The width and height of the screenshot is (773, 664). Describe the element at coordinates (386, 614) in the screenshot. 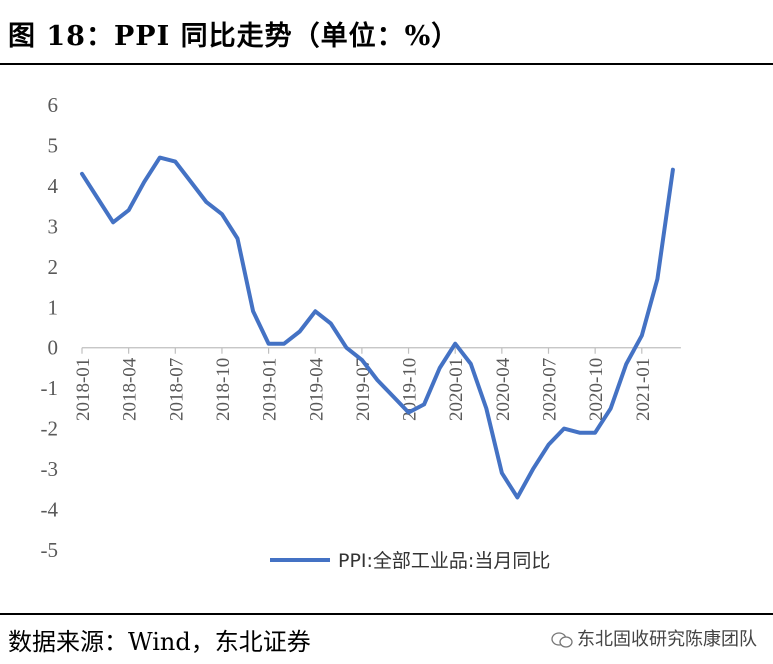

I see `source-rule` at that location.